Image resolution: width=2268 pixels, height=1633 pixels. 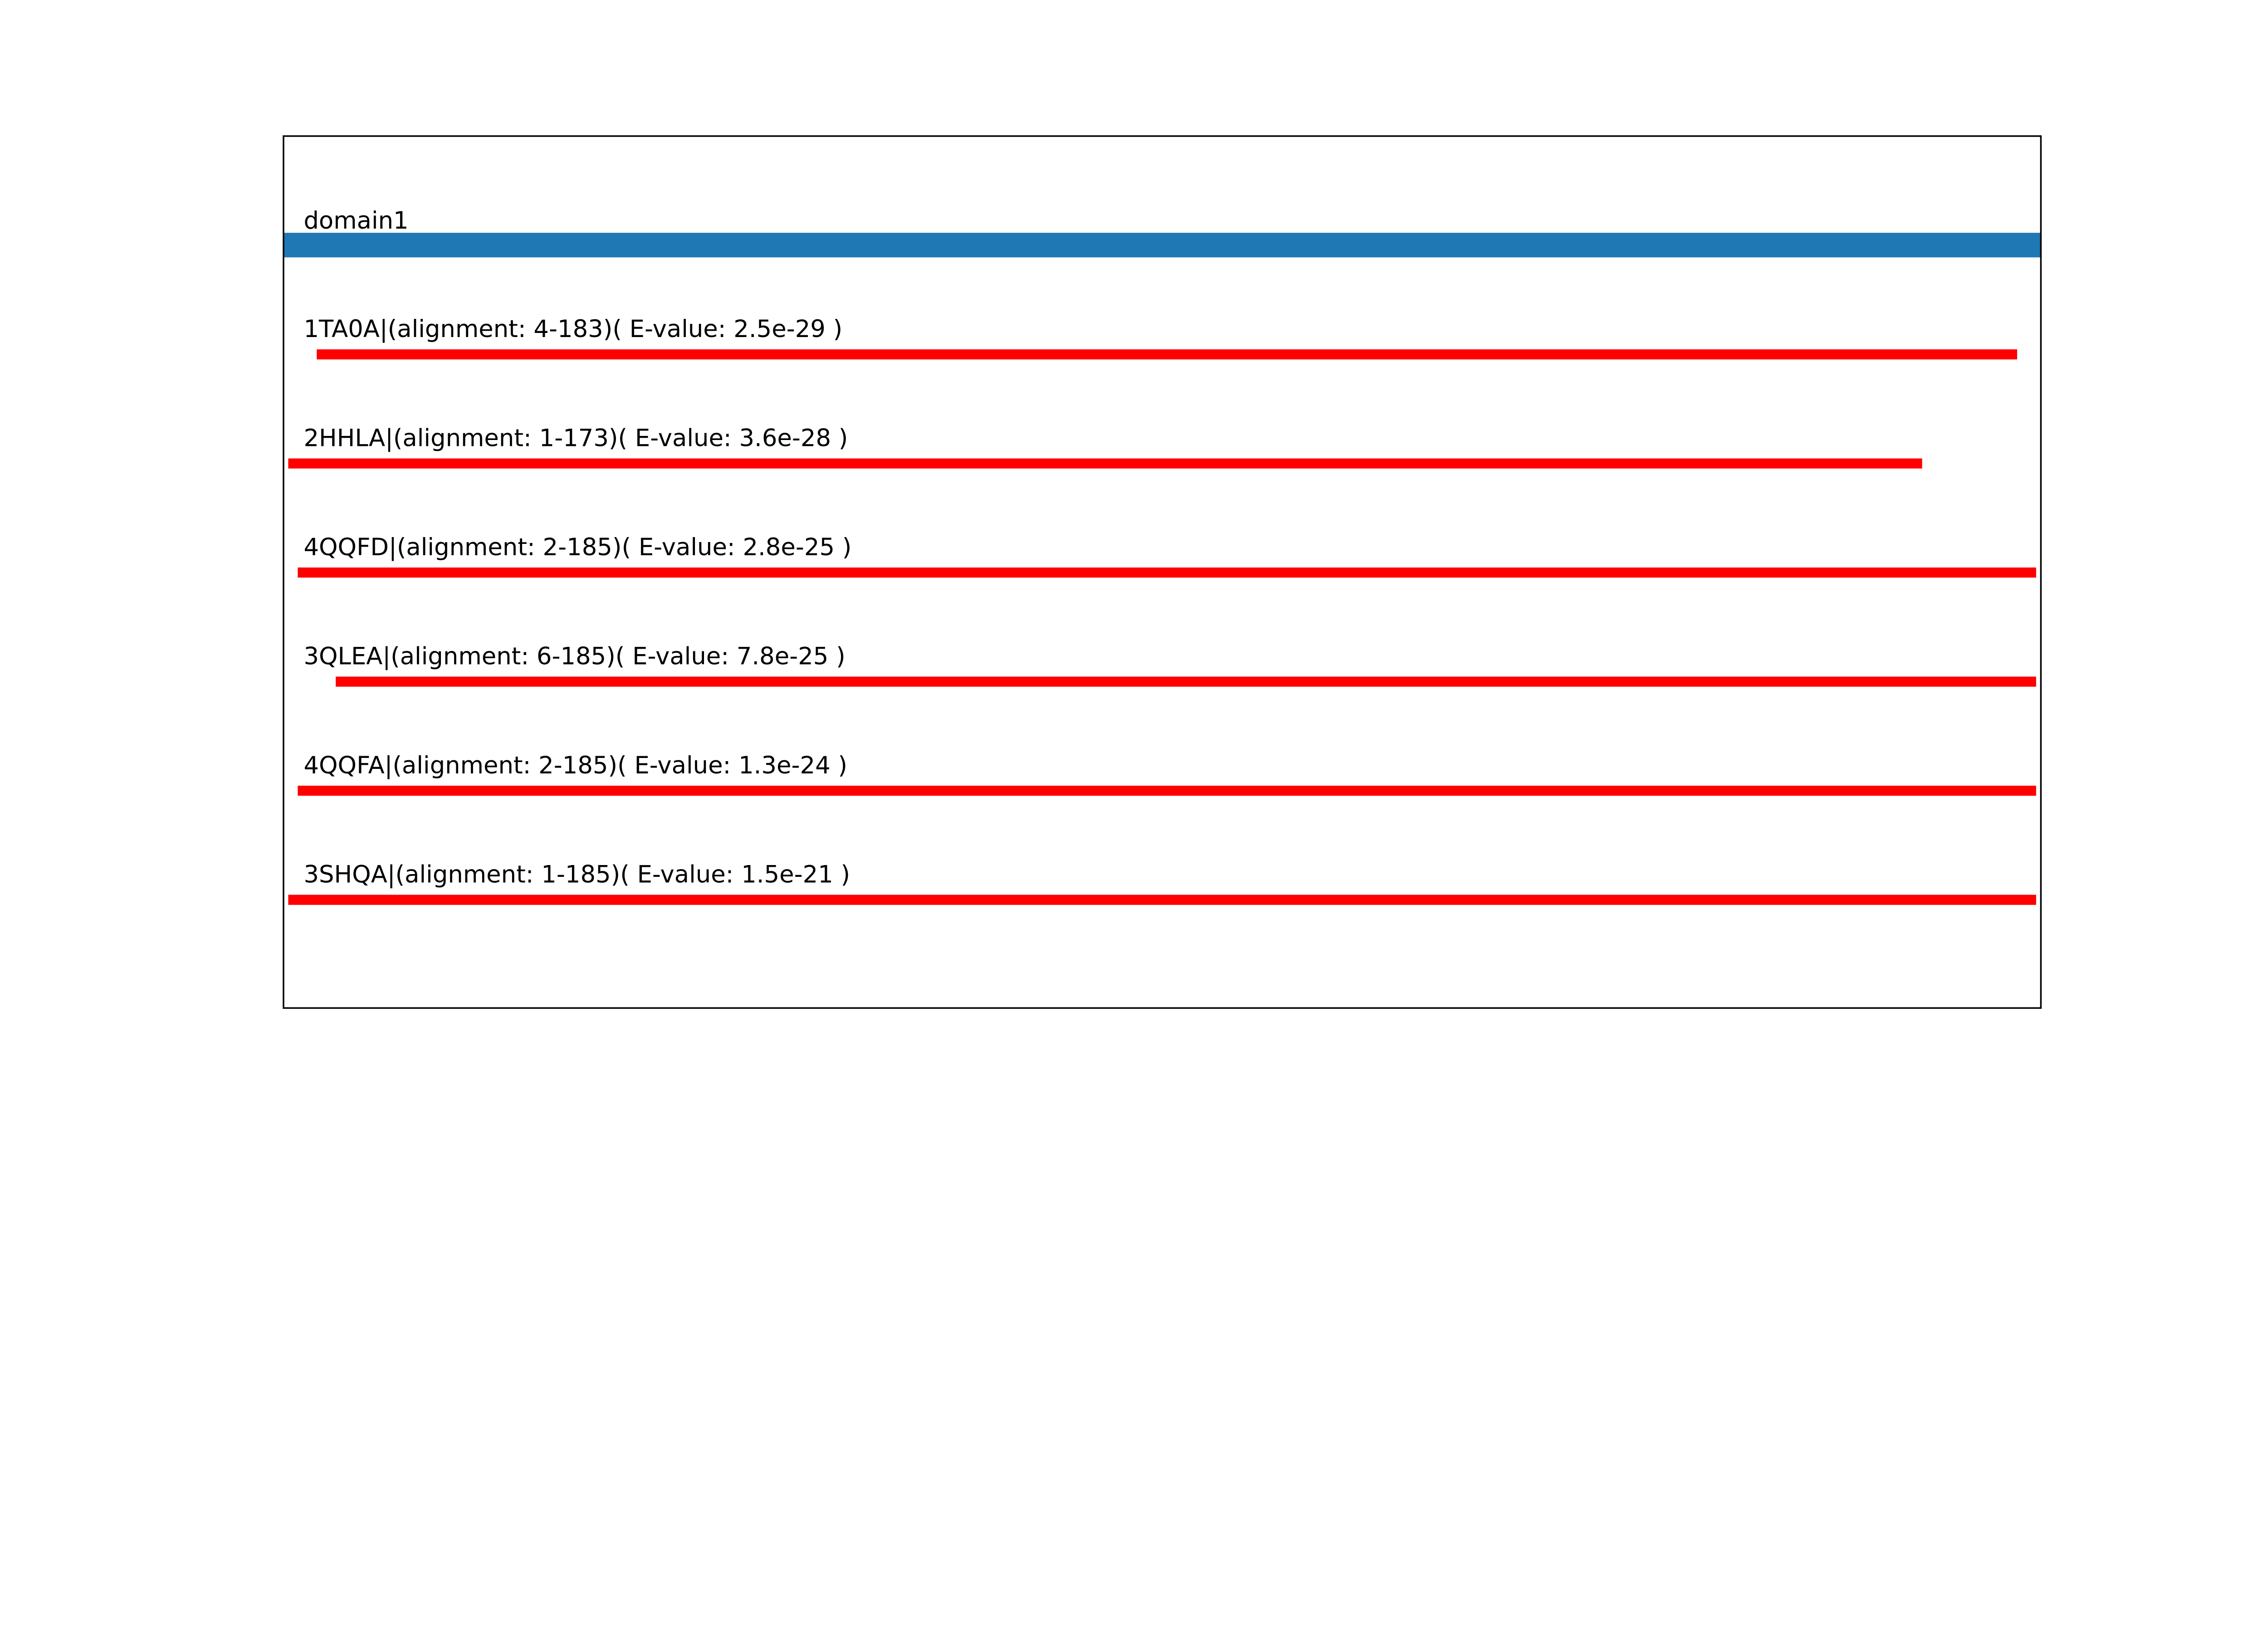 What do you see at coordinates (356, 221) in the screenshot?
I see `domain-label: domain1` at bounding box center [356, 221].